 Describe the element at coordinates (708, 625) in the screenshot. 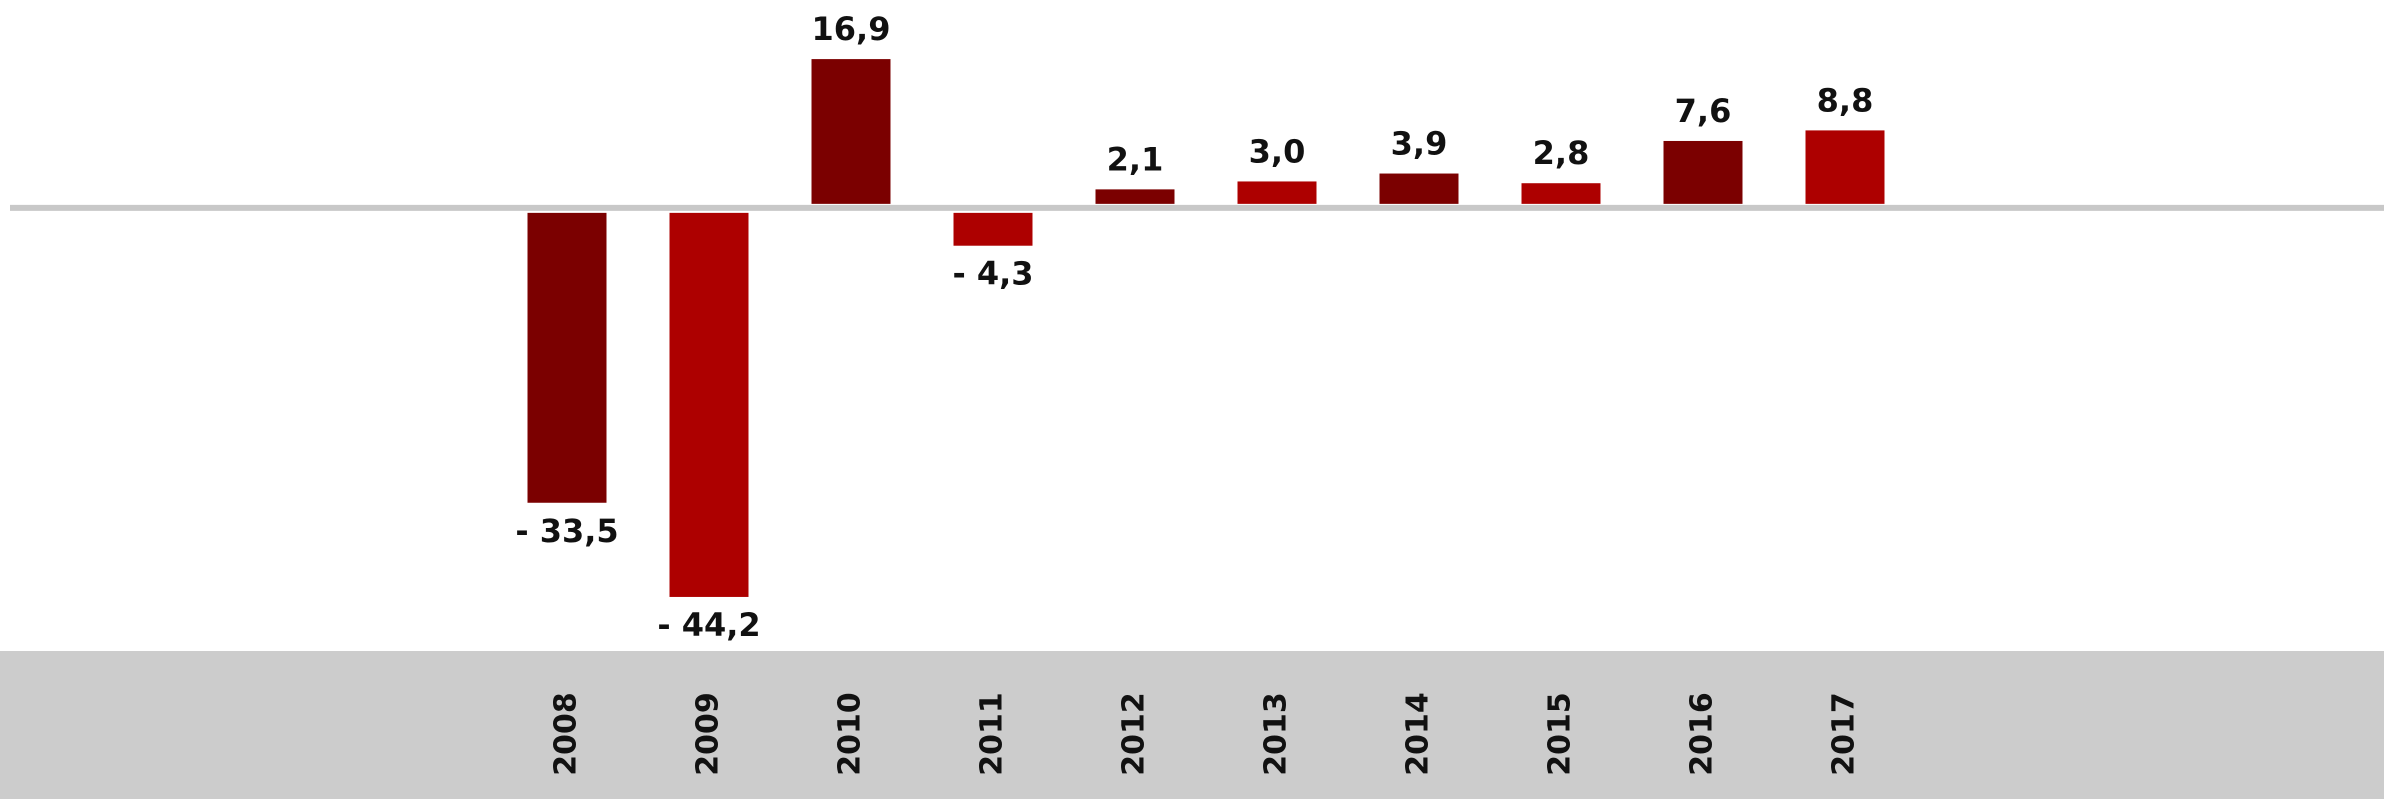

I see `data-label: - 44,2` at that location.